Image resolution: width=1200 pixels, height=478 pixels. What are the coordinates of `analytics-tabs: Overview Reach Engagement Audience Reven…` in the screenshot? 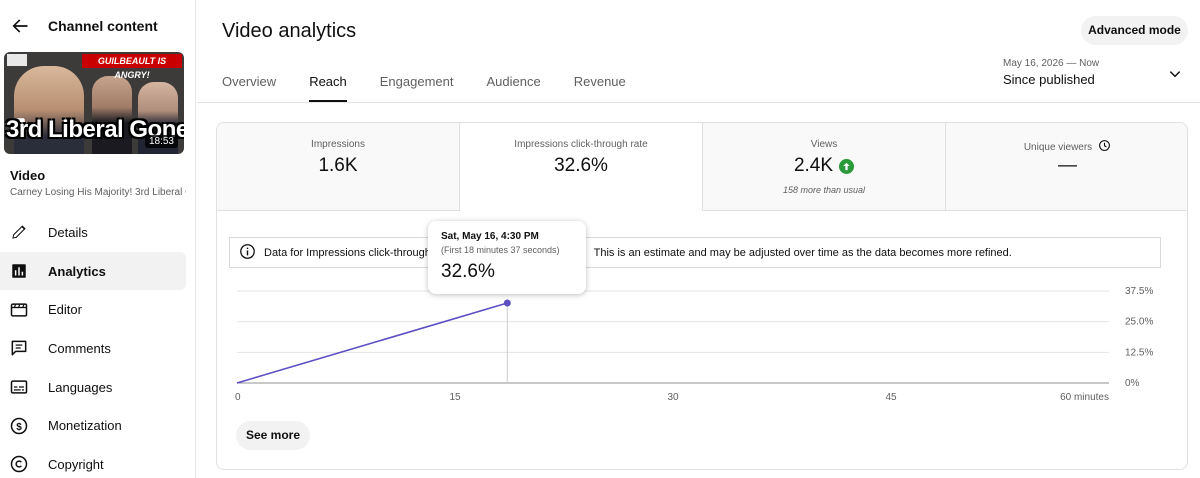 It's located at (440, 86).